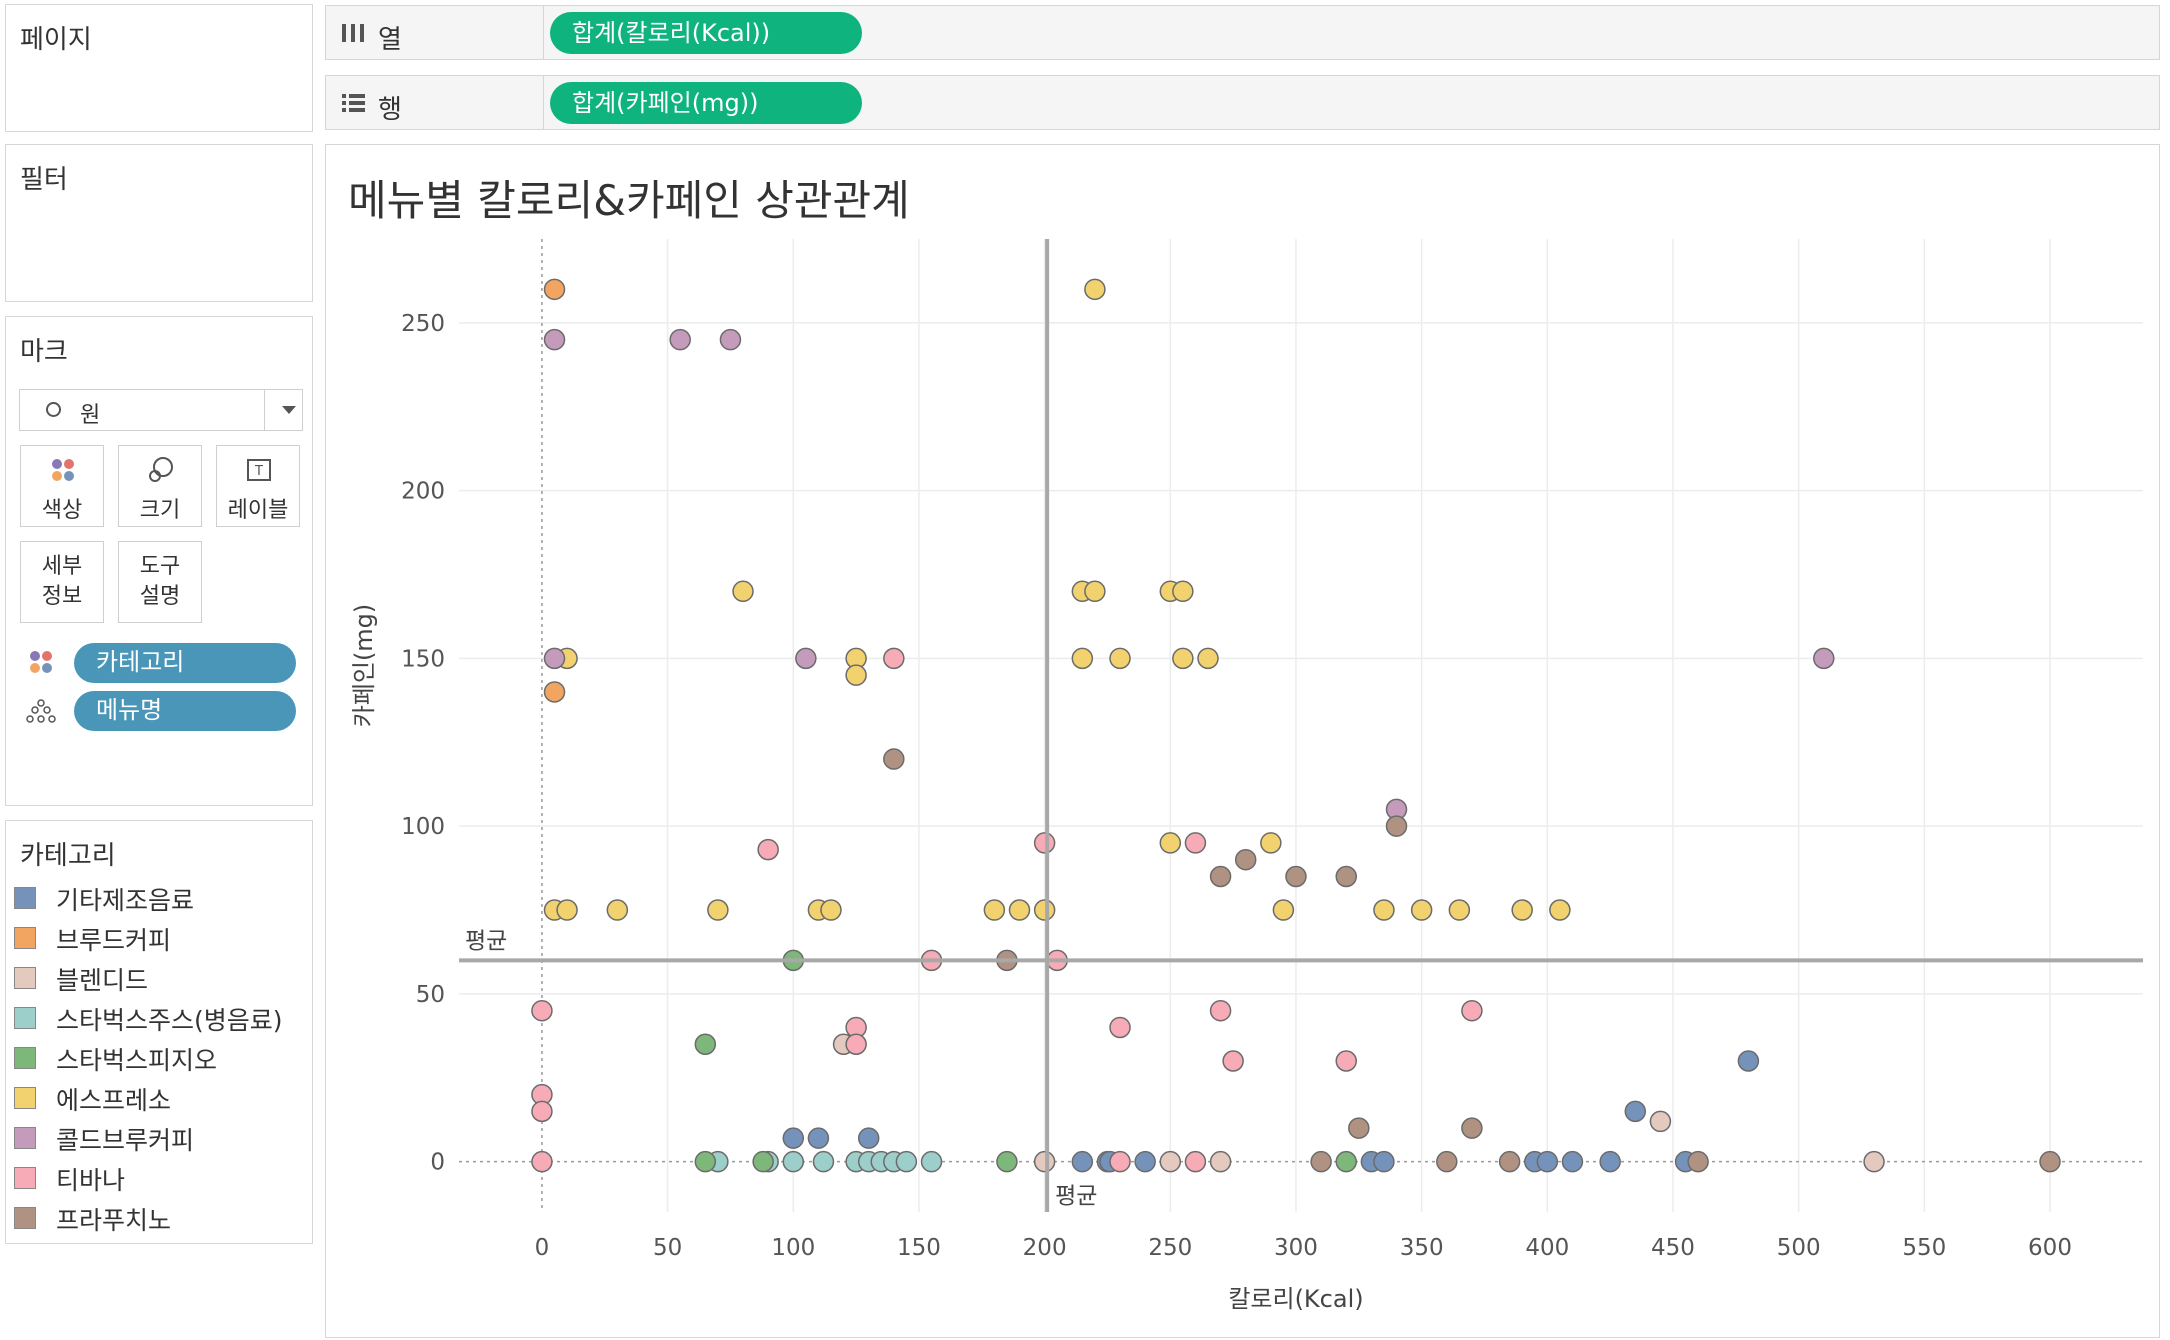 Image resolution: width=2170 pixels, height=1340 pixels. What do you see at coordinates (159, 1138) in the screenshot?
I see `legend-item: 콜드브루커피` at bounding box center [159, 1138].